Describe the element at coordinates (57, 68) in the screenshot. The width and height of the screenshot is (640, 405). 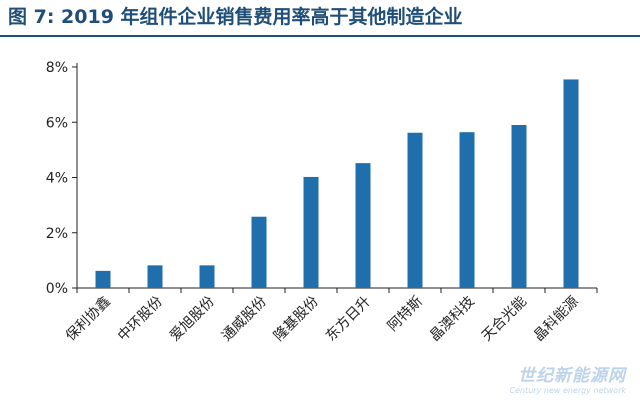
I see `y-tick-label: 8%` at that location.